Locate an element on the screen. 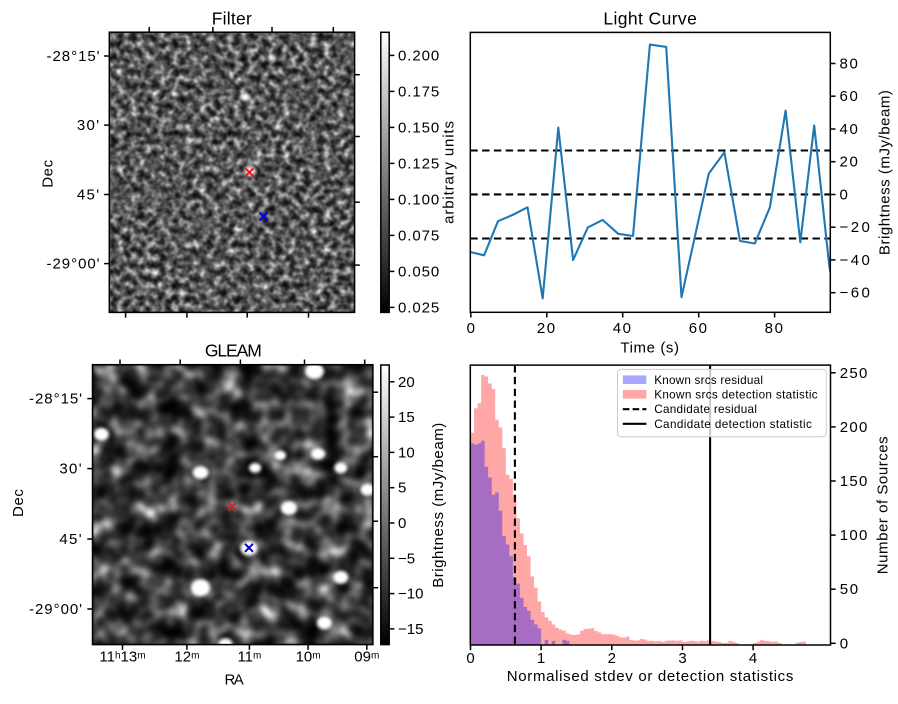 The image size is (898, 704). svg-text:Normalised stdev or detection: Normalised stdev or detection statistics is located at coordinates (650, 676).